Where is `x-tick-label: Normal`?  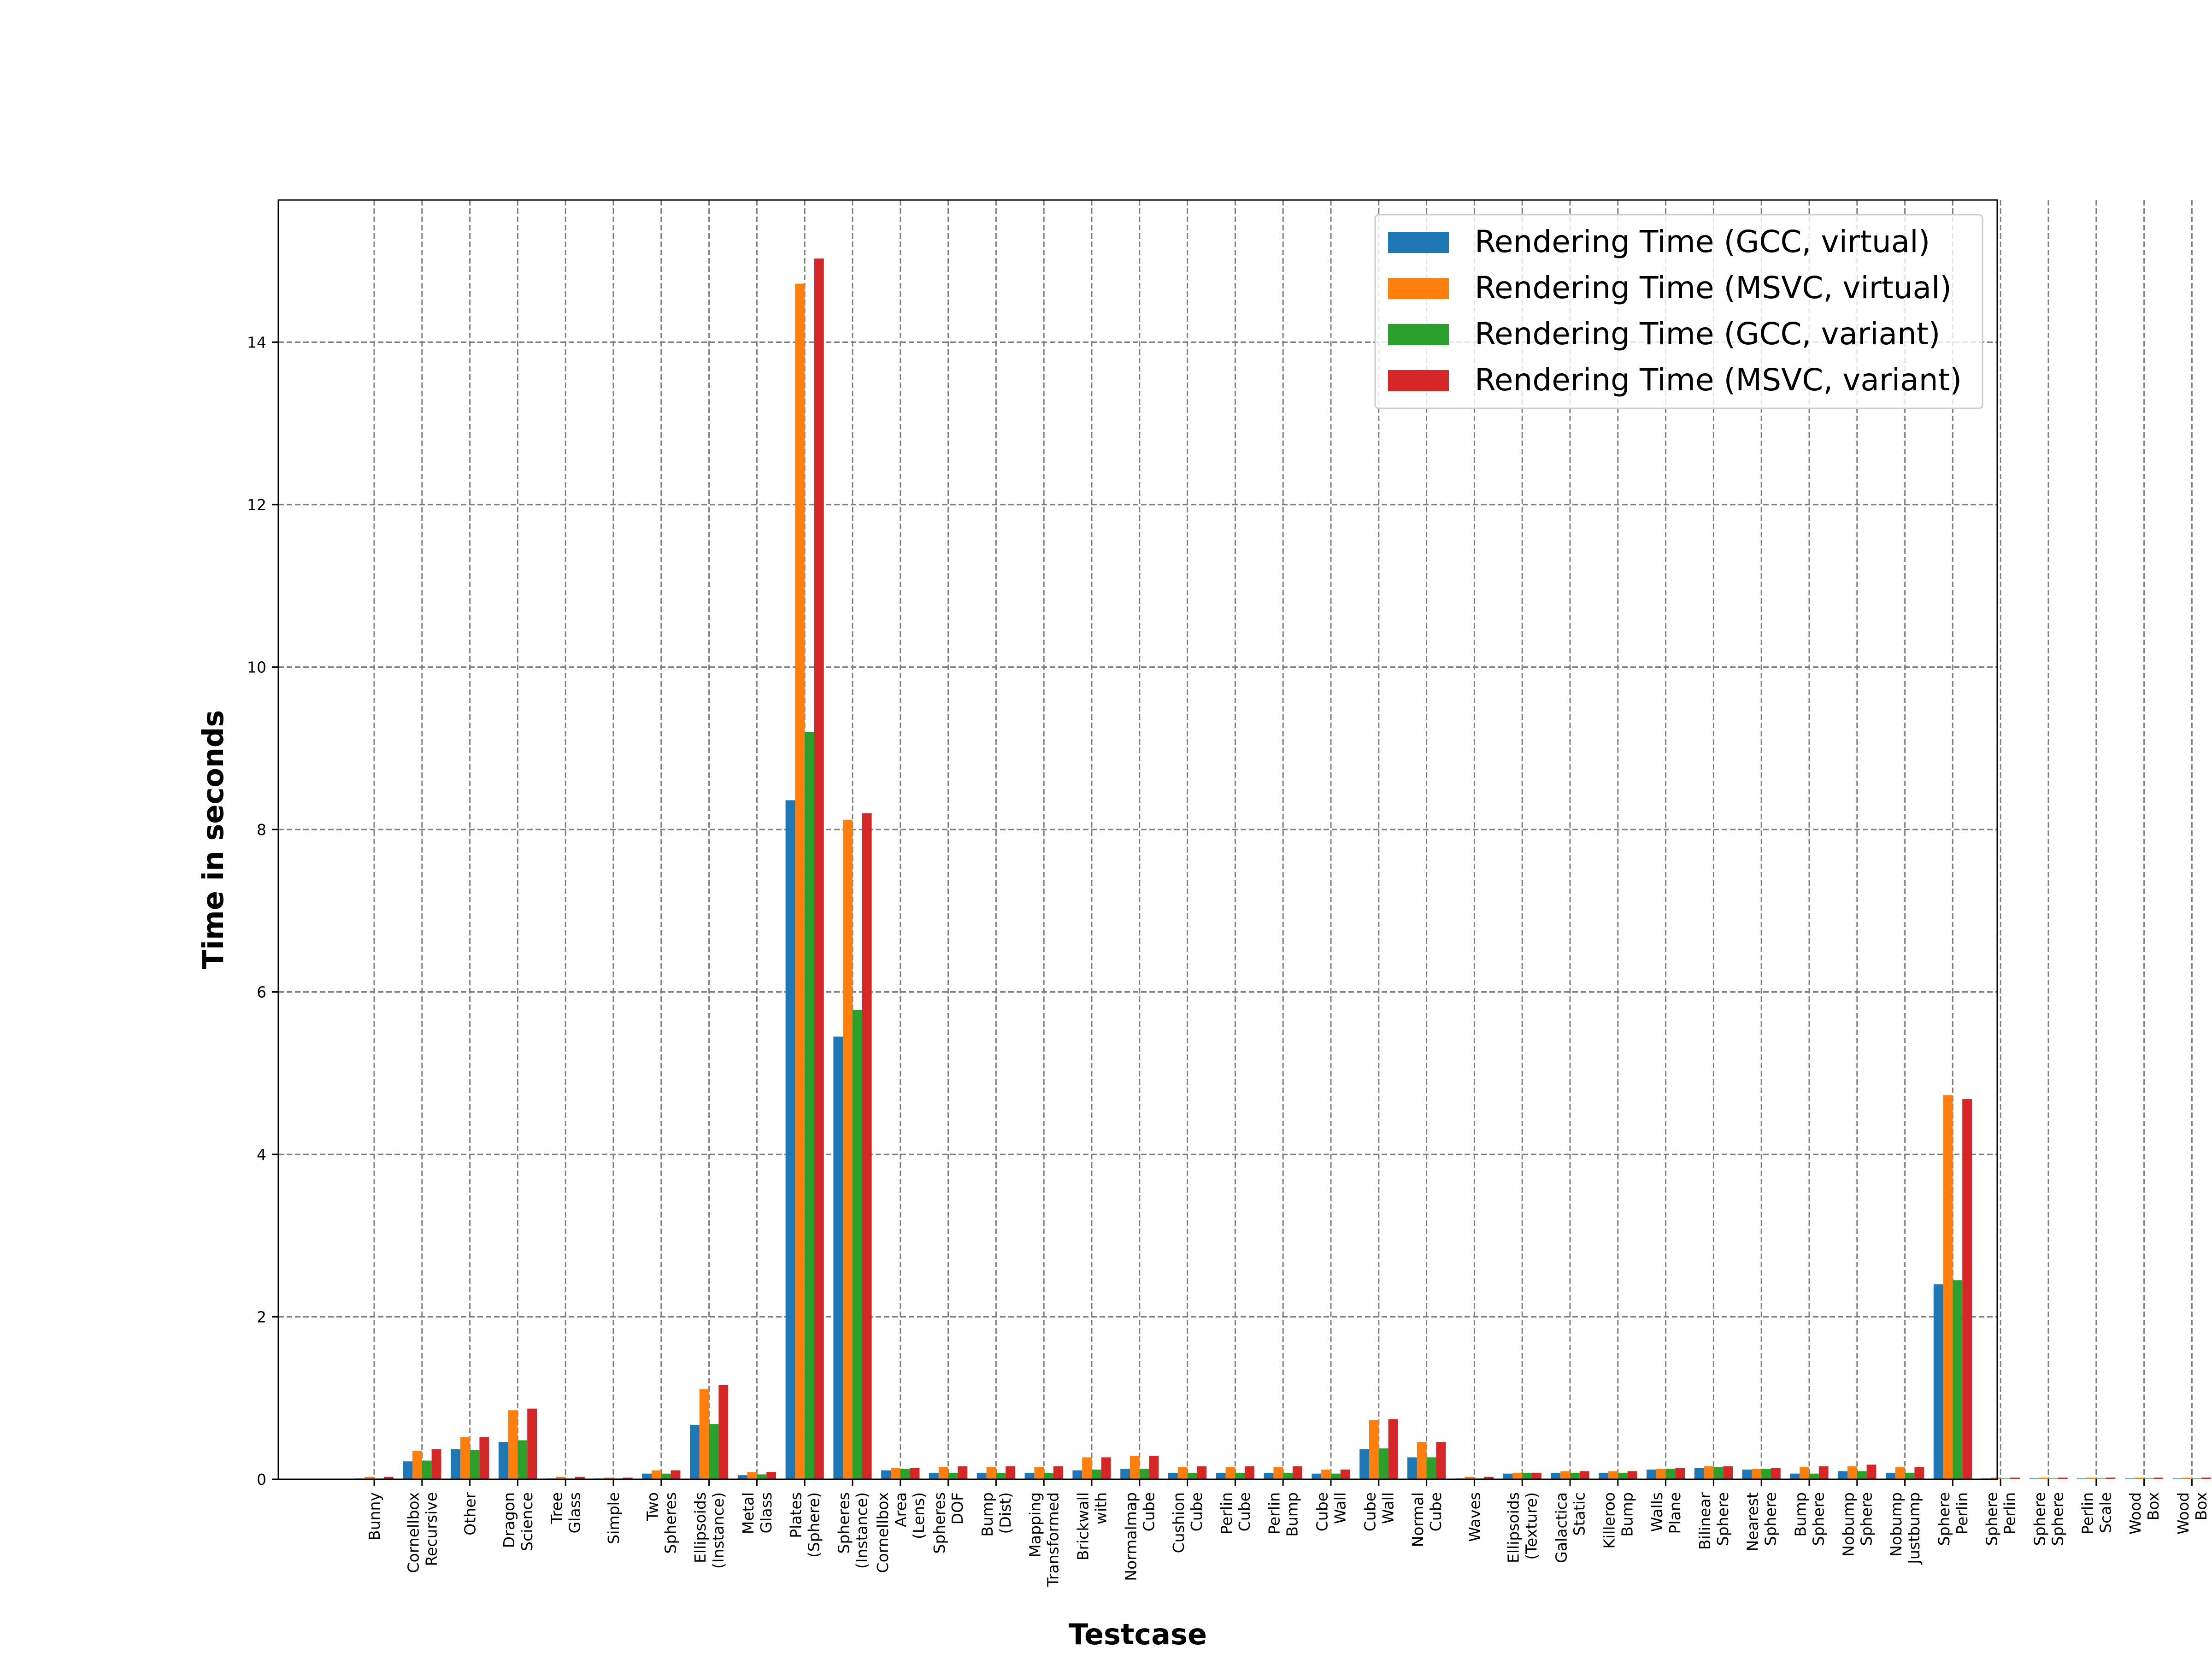 x-tick-label: Normal is located at coordinates (1418, 1519).